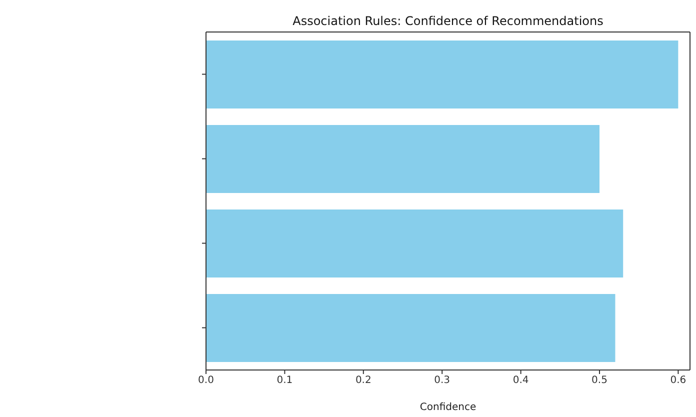  Describe the element at coordinates (600, 380) in the screenshot. I see `x-tick-label: 0.5` at that location.